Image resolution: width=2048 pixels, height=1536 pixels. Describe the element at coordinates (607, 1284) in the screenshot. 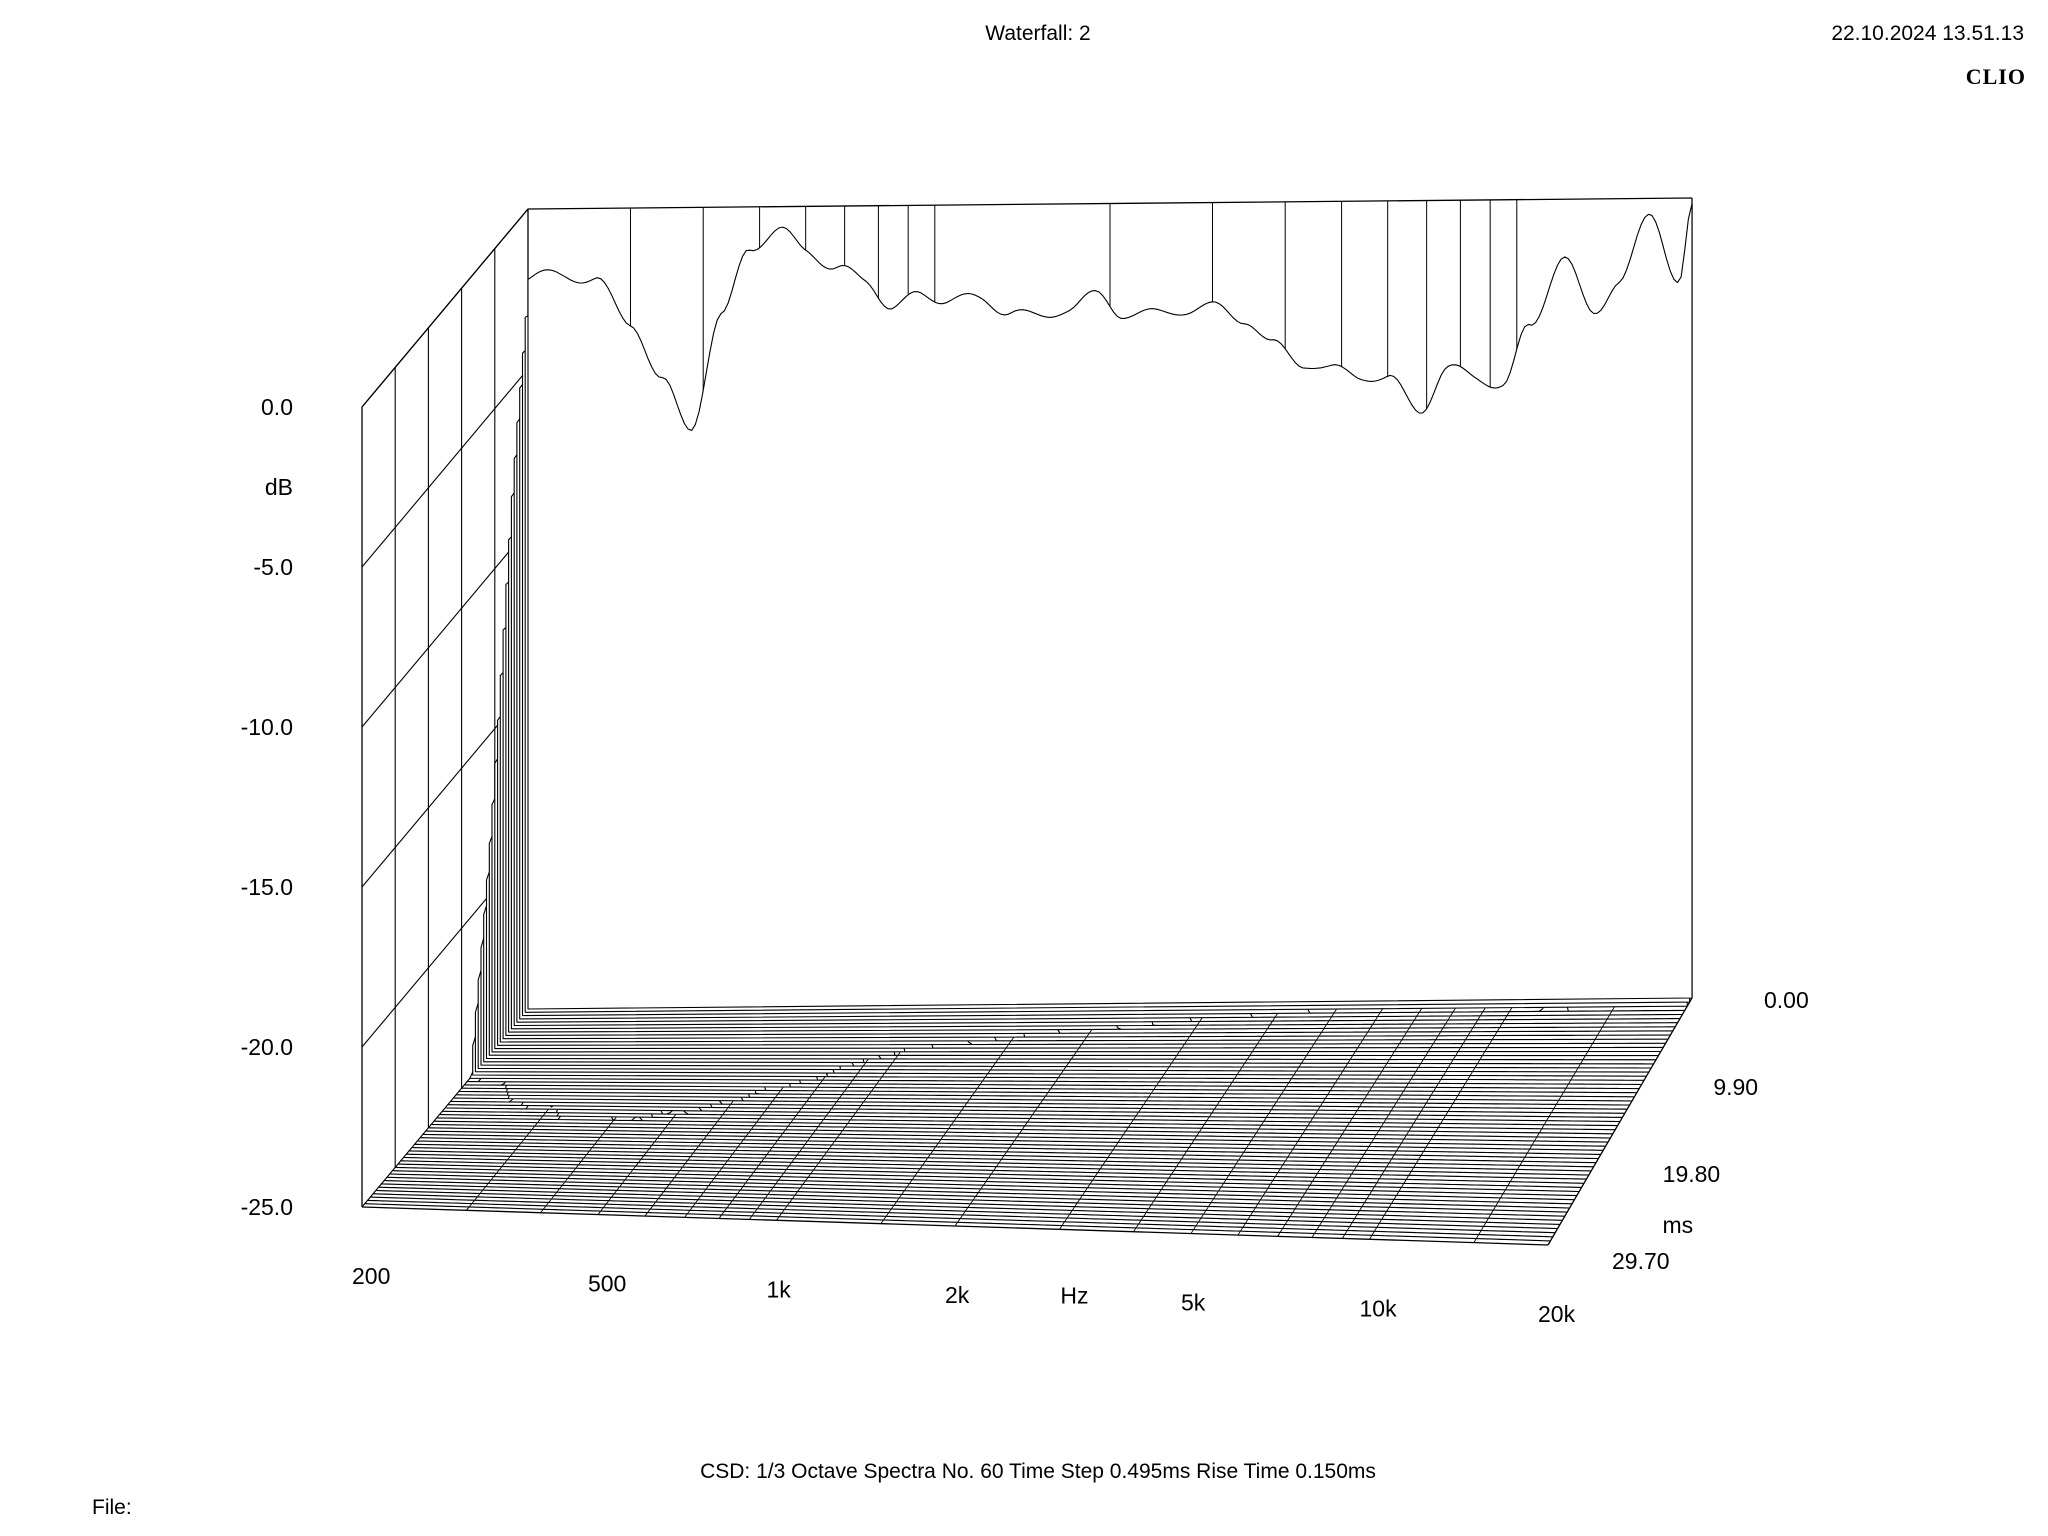

I see `freq-tick-label: 500` at that location.